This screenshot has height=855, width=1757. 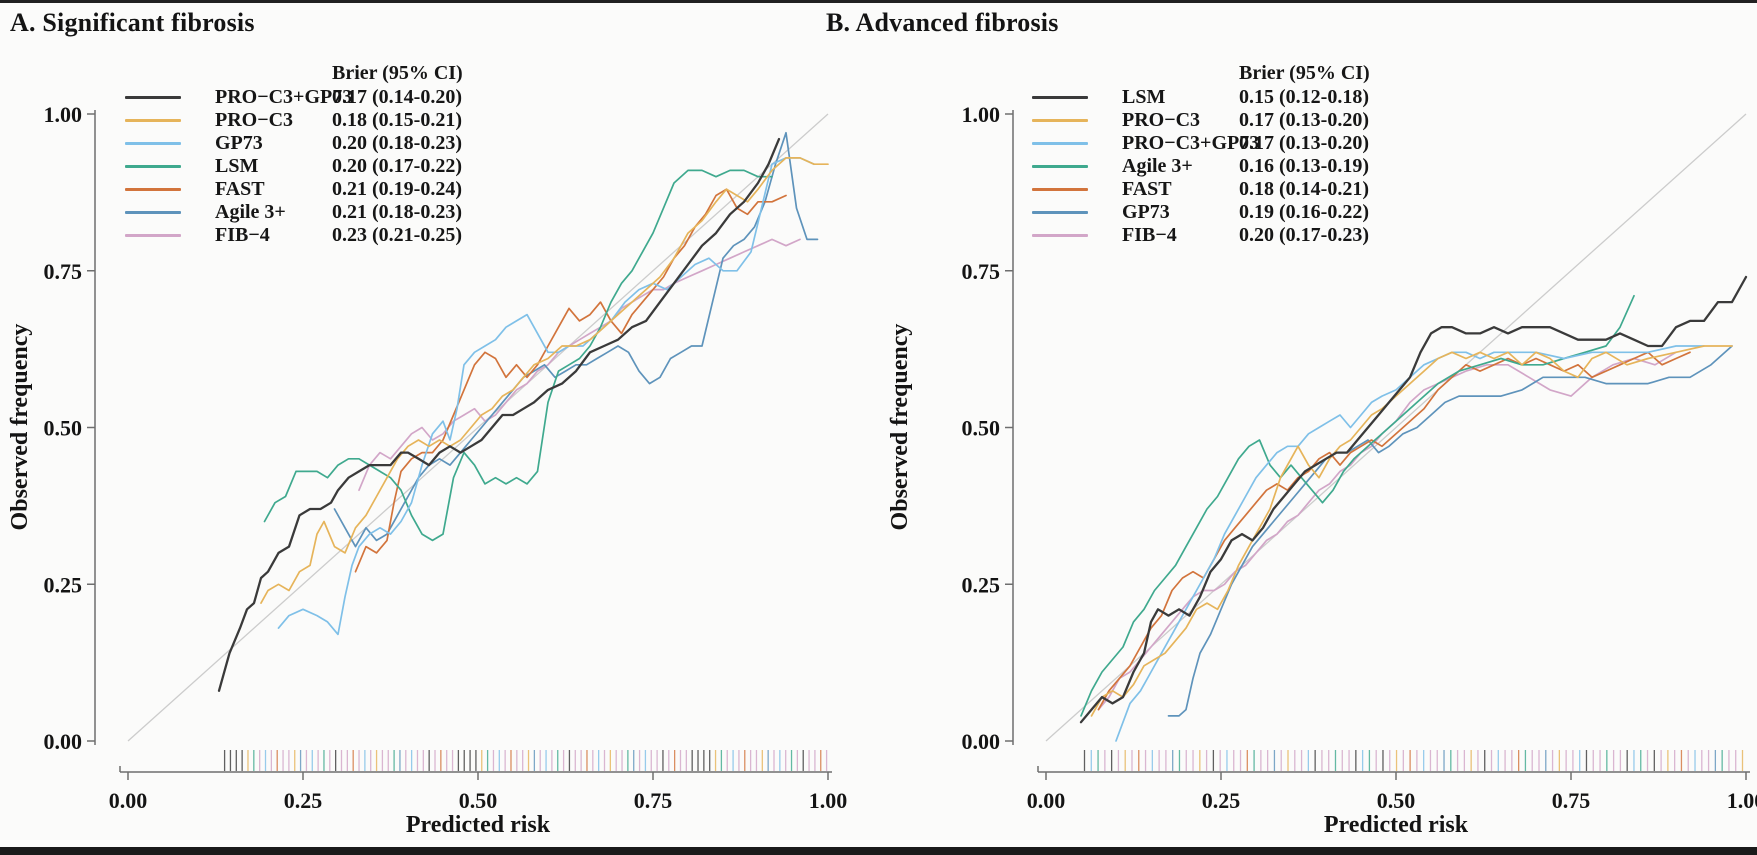 I want to click on panel-b-title: B. Advanced fibrosis, so click(x=942, y=22).